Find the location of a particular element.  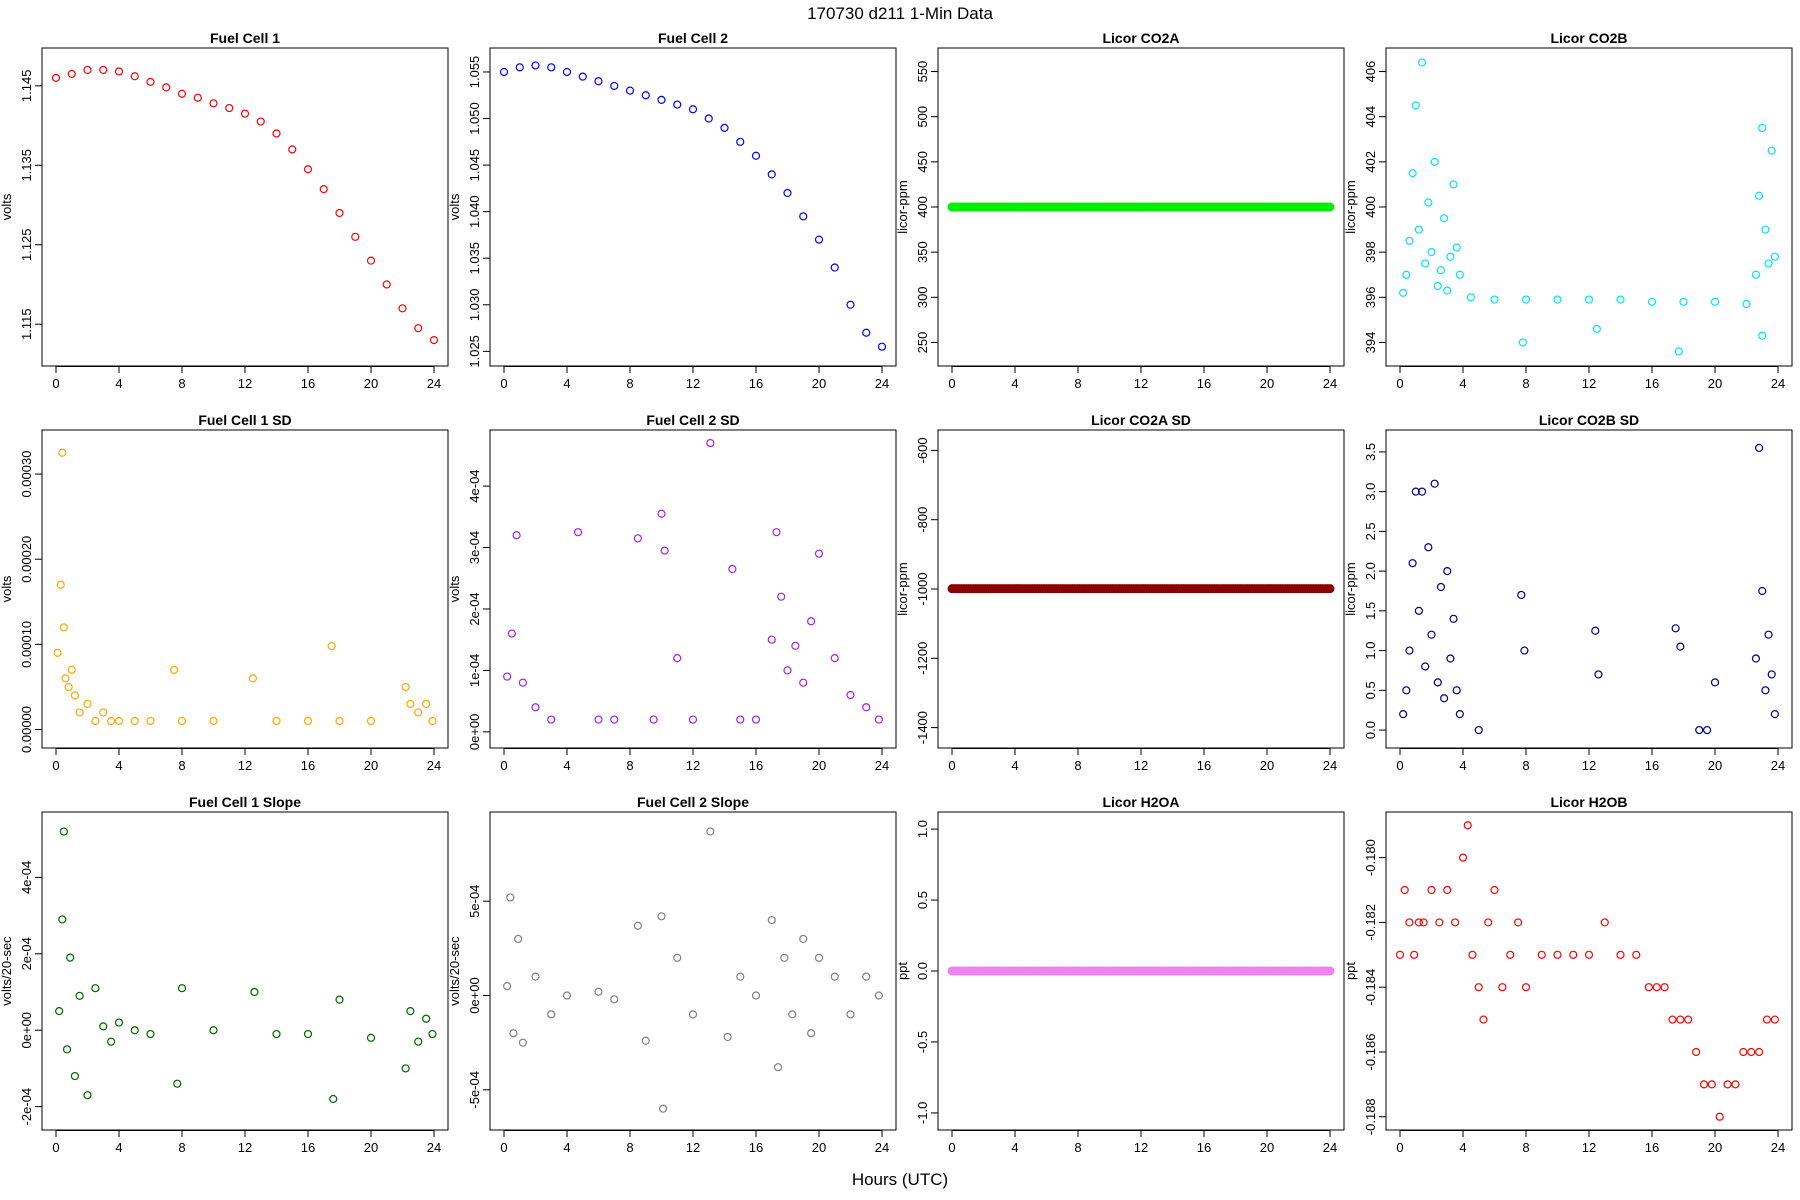

y-tick-label: 0.0 is located at coordinates (1370, 730).